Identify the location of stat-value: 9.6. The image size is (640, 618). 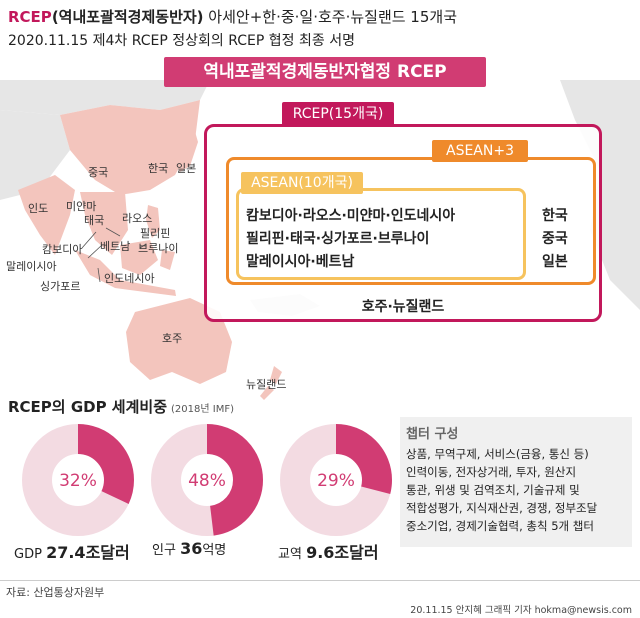
(320, 552).